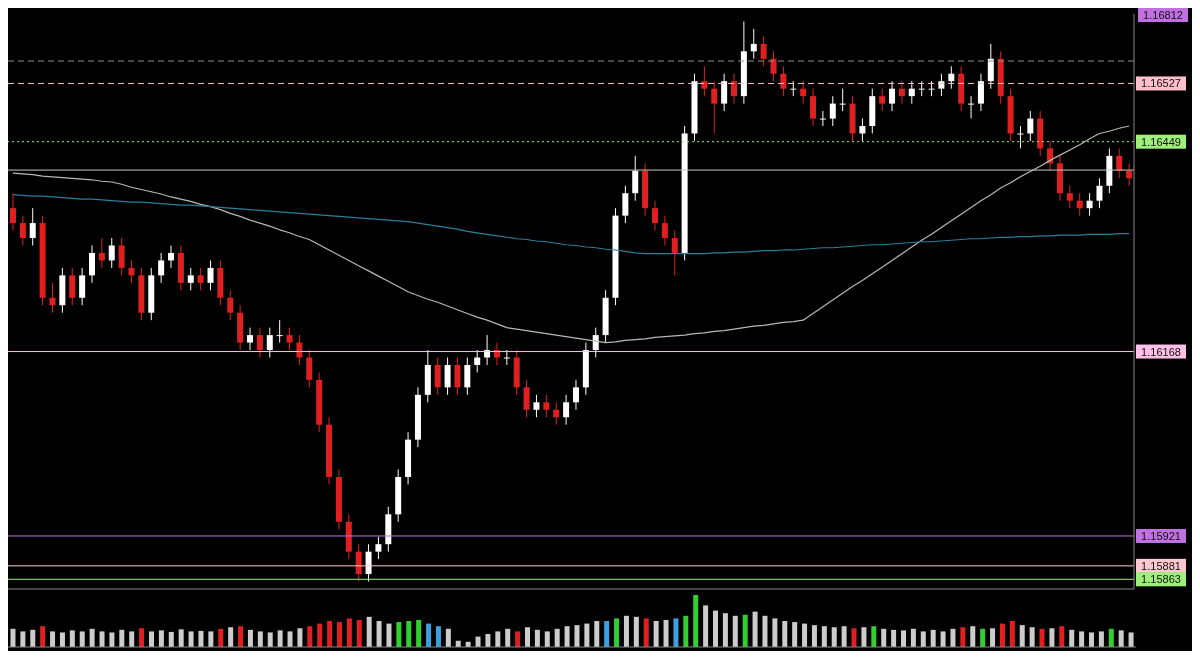 This screenshot has height=658, width=1200. I want to click on ref-line-label: 1.15881, so click(1161, 565).